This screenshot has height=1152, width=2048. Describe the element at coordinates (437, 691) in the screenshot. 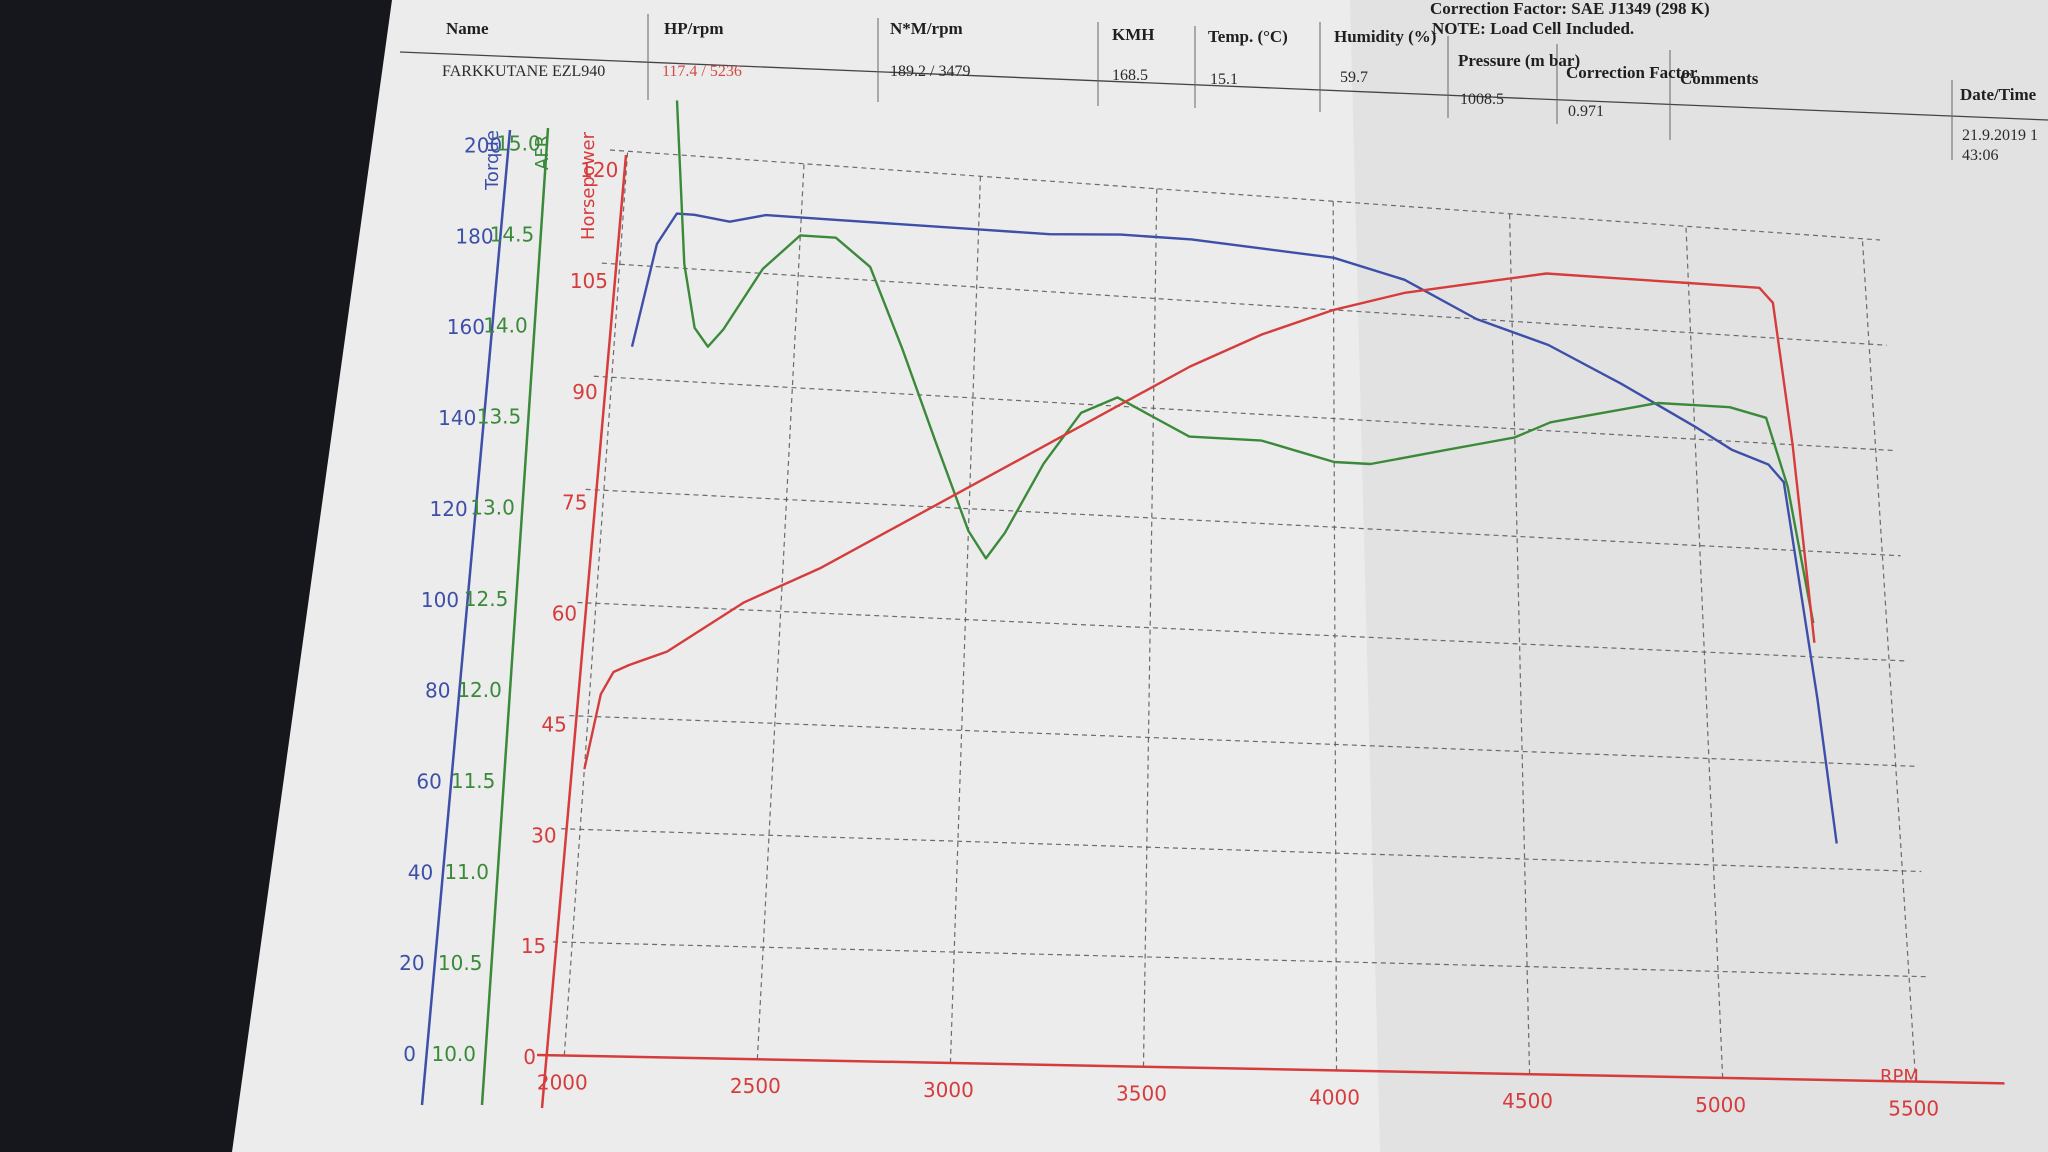

I see `y-tick-label: 80` at that location.